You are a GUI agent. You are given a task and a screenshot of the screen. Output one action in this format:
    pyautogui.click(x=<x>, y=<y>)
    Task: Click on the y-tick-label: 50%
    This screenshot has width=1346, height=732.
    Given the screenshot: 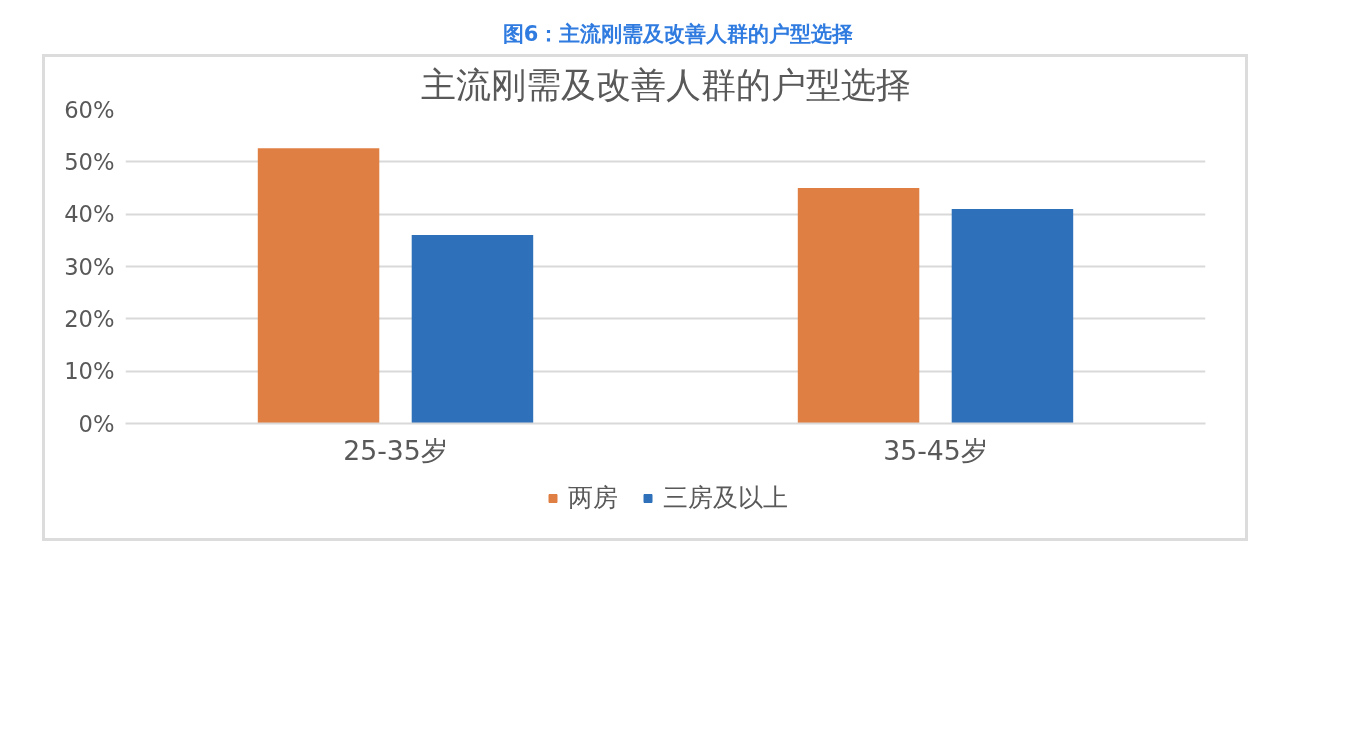 What is the action you would take?
    pyautogui.click(x=89, y=161)
    